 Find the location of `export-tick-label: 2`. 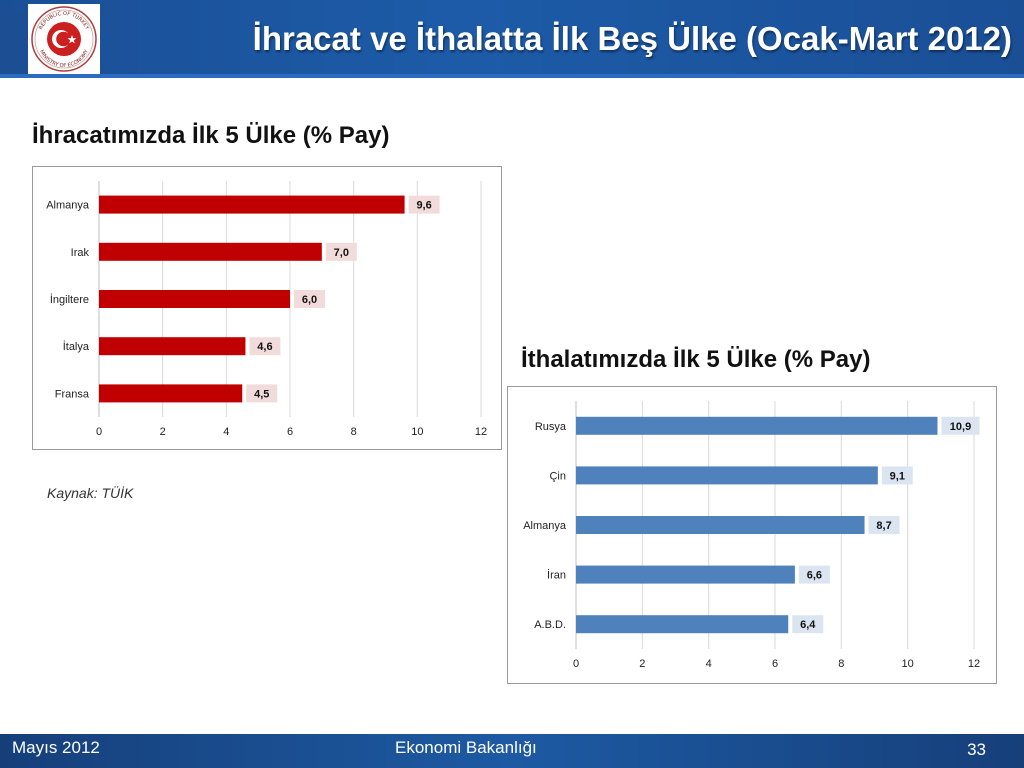

export-tick-label: 2 is located at coordinates (163, 432).